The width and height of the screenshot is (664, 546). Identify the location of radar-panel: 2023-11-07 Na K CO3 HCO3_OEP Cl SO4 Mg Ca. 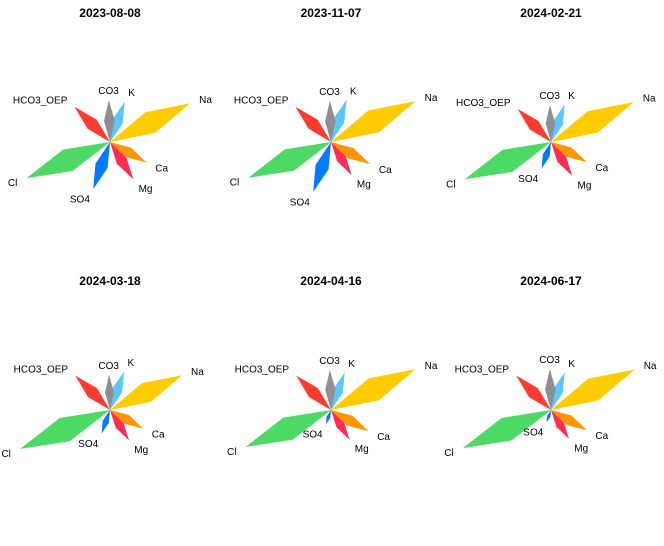
(334, 107).